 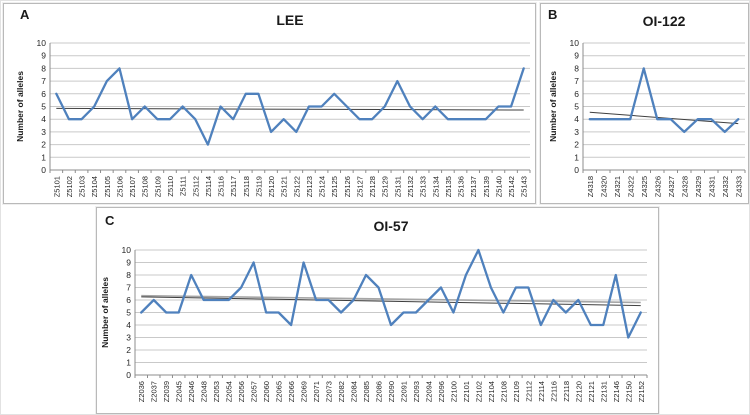 What do you see at coordinates (271, 186) in the screenshot?
I see `x-tick-label: Z5120` at bounding box center [271, 186].